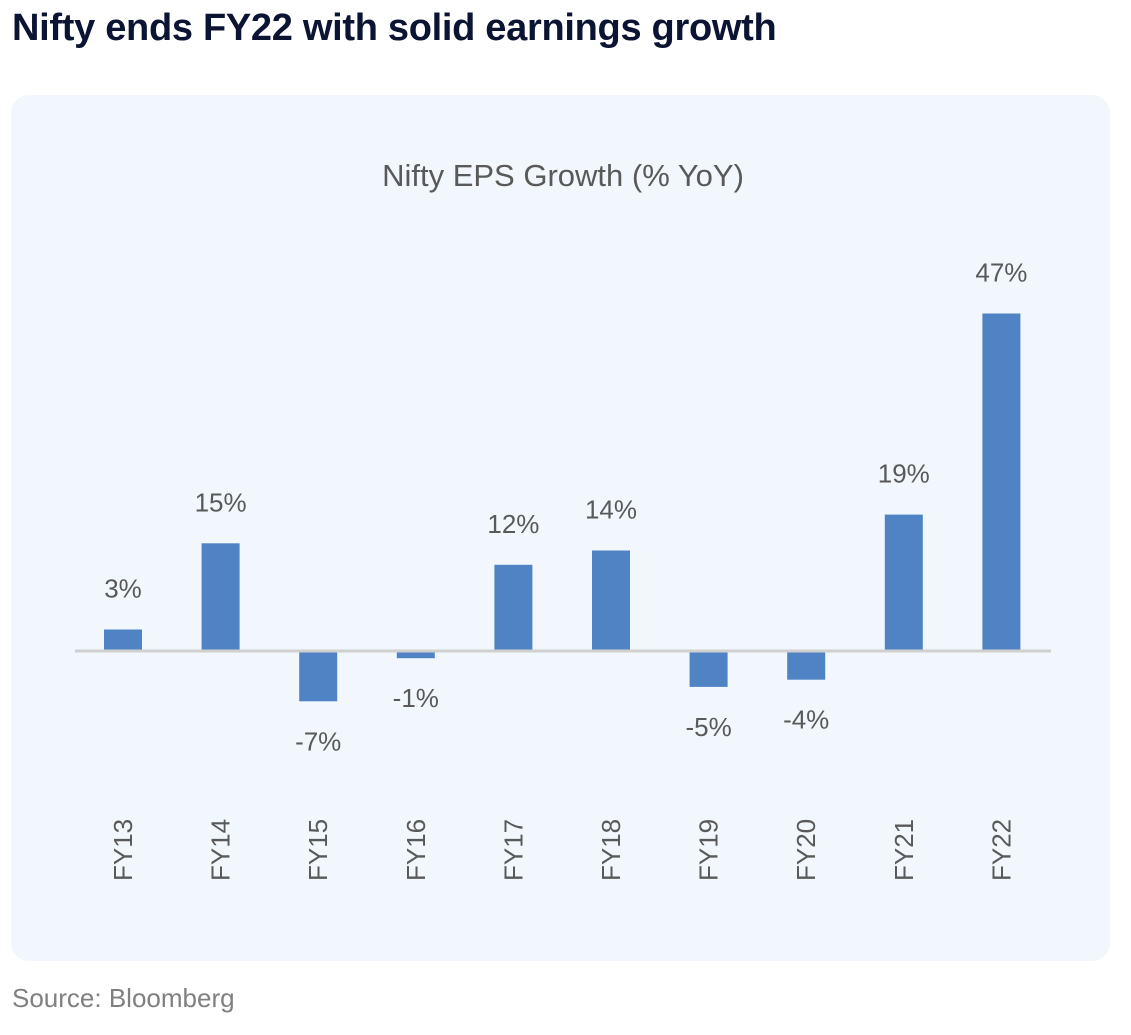 The height and width of the screenshot is (1035, 1131). Describe the element at coordinates (123, 850) in the screenshot. I see `x-tick-label-fy13: FY13` at that location.